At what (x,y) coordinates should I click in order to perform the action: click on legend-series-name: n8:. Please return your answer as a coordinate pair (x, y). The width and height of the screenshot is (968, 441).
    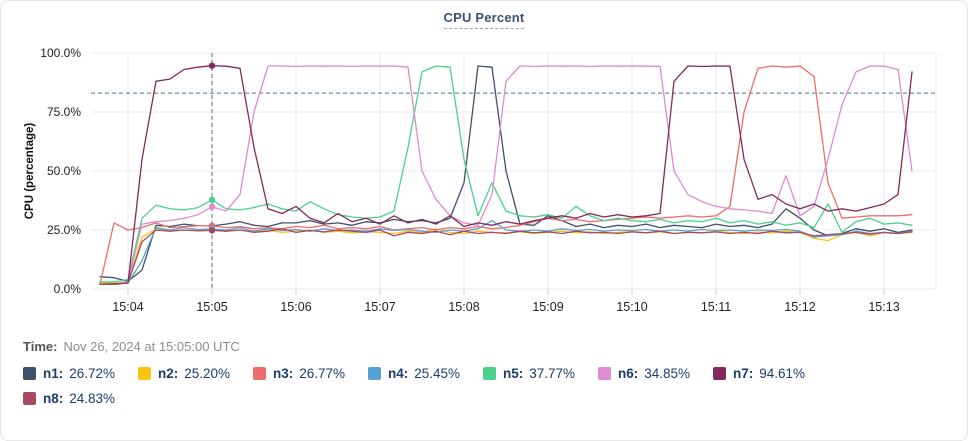
    Looking at the image, I should click on (53, 398).